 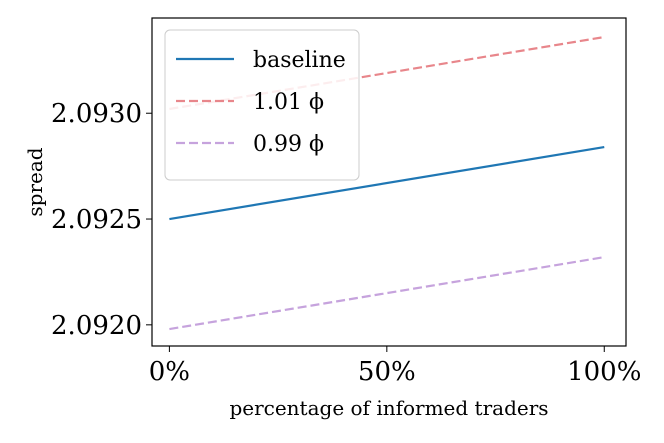 What do you see at coordinates (604, 372) in the screenshot?
I see `x-tick-label: 100%` at bounding box center [604, 372].